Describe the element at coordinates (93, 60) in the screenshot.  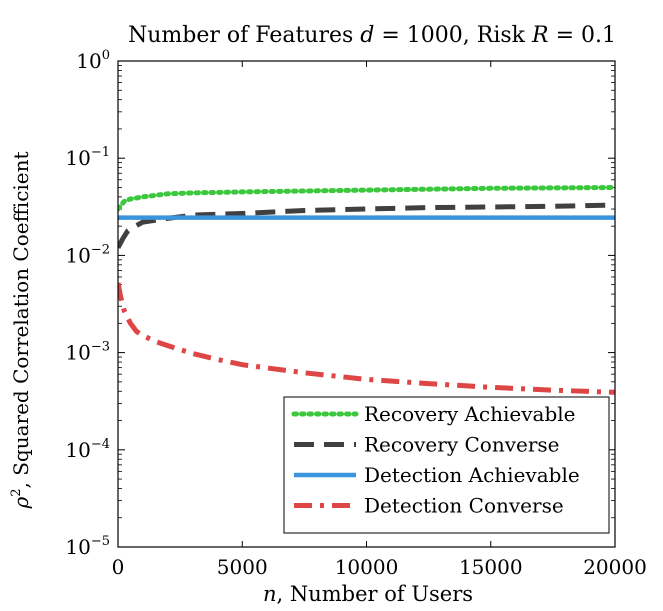
I see `y-tick-label: 10⁰` at that location.